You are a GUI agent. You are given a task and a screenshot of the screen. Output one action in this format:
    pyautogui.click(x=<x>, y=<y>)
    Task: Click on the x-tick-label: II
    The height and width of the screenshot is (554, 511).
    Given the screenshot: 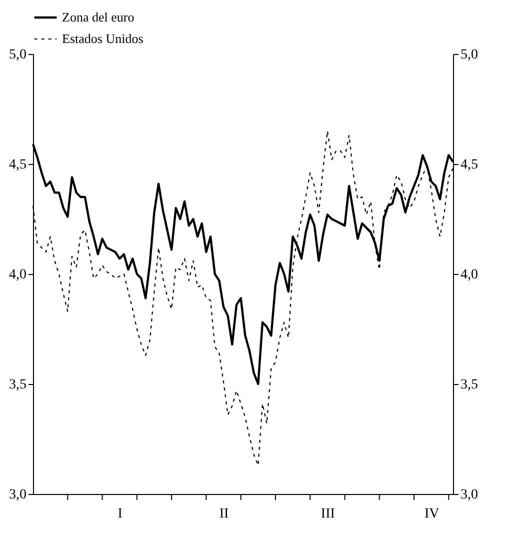 What is the action you would take?
    pyautogui.click(x=224, y=514)
    